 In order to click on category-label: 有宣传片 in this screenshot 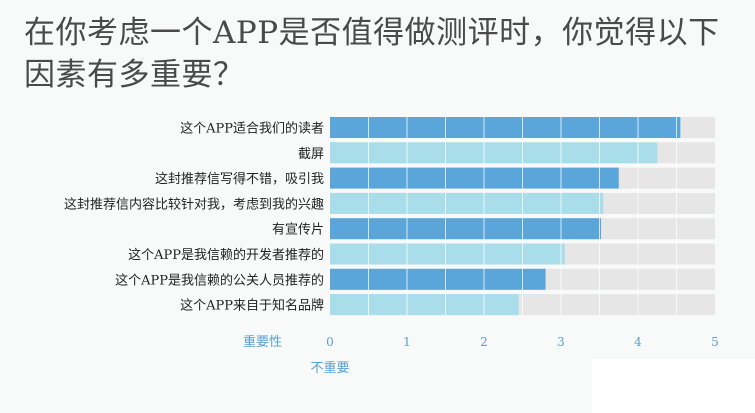, I will do `click(298, 230)`.